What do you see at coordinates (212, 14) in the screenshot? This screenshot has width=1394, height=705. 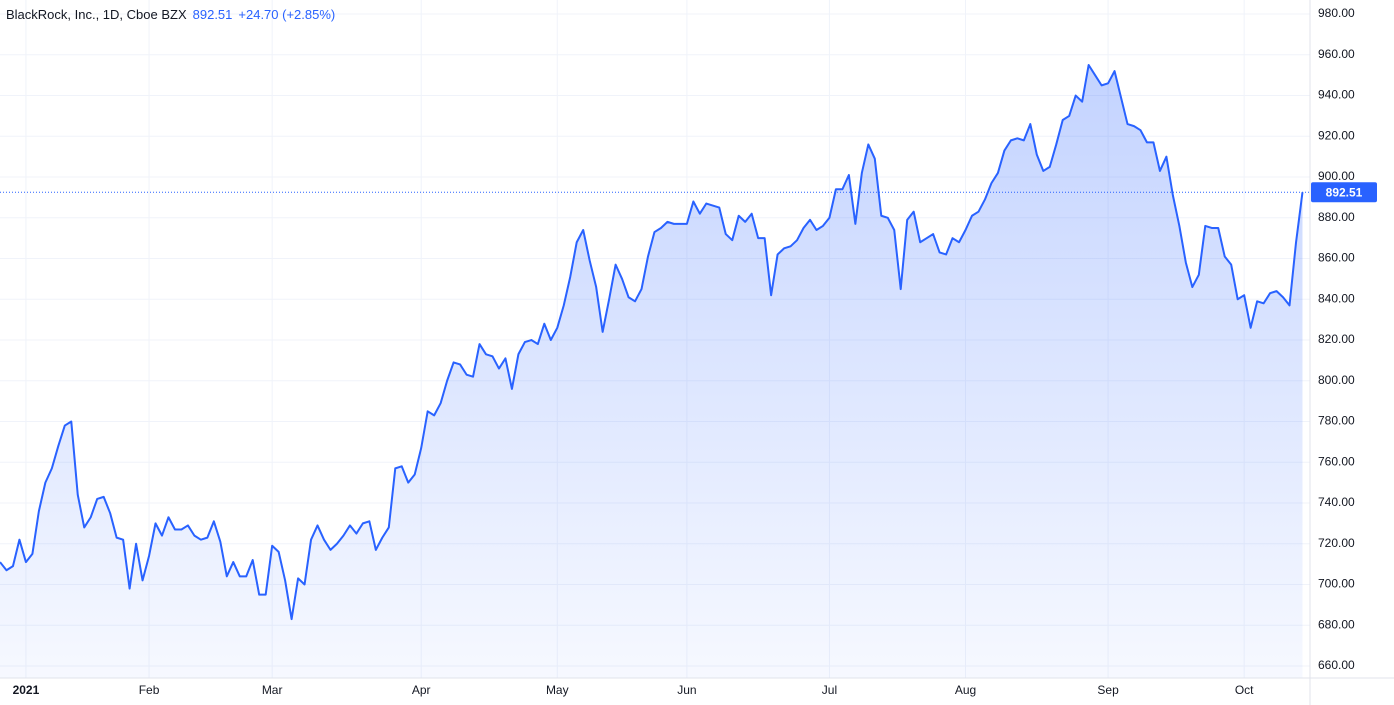 I see `last-price: 892.51` at bounding box center [212, 14].